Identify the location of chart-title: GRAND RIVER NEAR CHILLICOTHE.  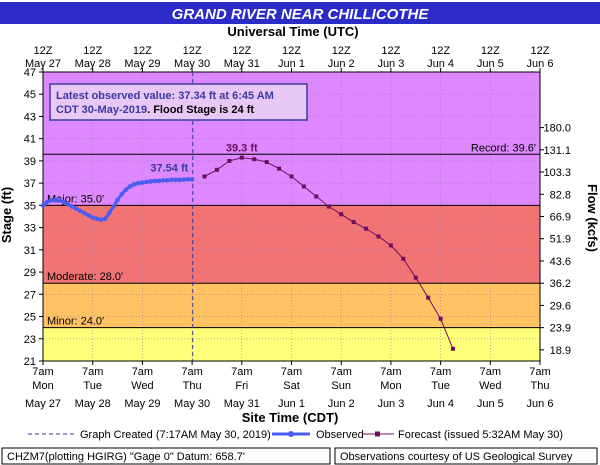
(301, 14).